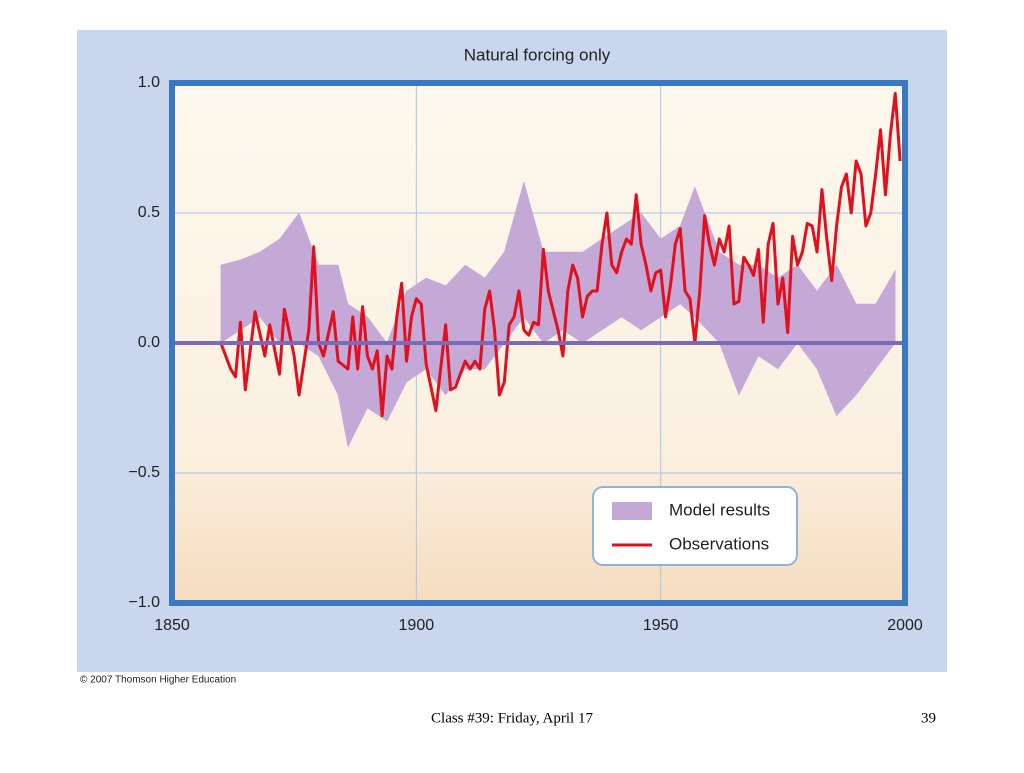 This screenshot has height=773, width=1024. What do you see at coordinates (537, 54) in the screenshot?
I see `chart-title: Natural forcing only` at bounding box center [537, 54].